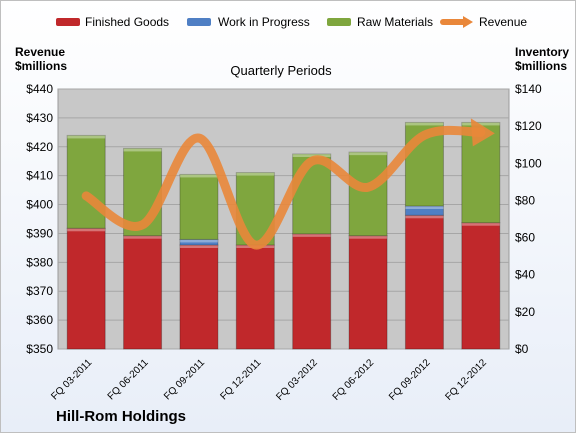 Image resolution: width=576 pixels, height=437 pixels. What do you see at coordinates (39, 89) in the screenshot?
I see `left-tick-label: $440` at bounding box center [39, 89].